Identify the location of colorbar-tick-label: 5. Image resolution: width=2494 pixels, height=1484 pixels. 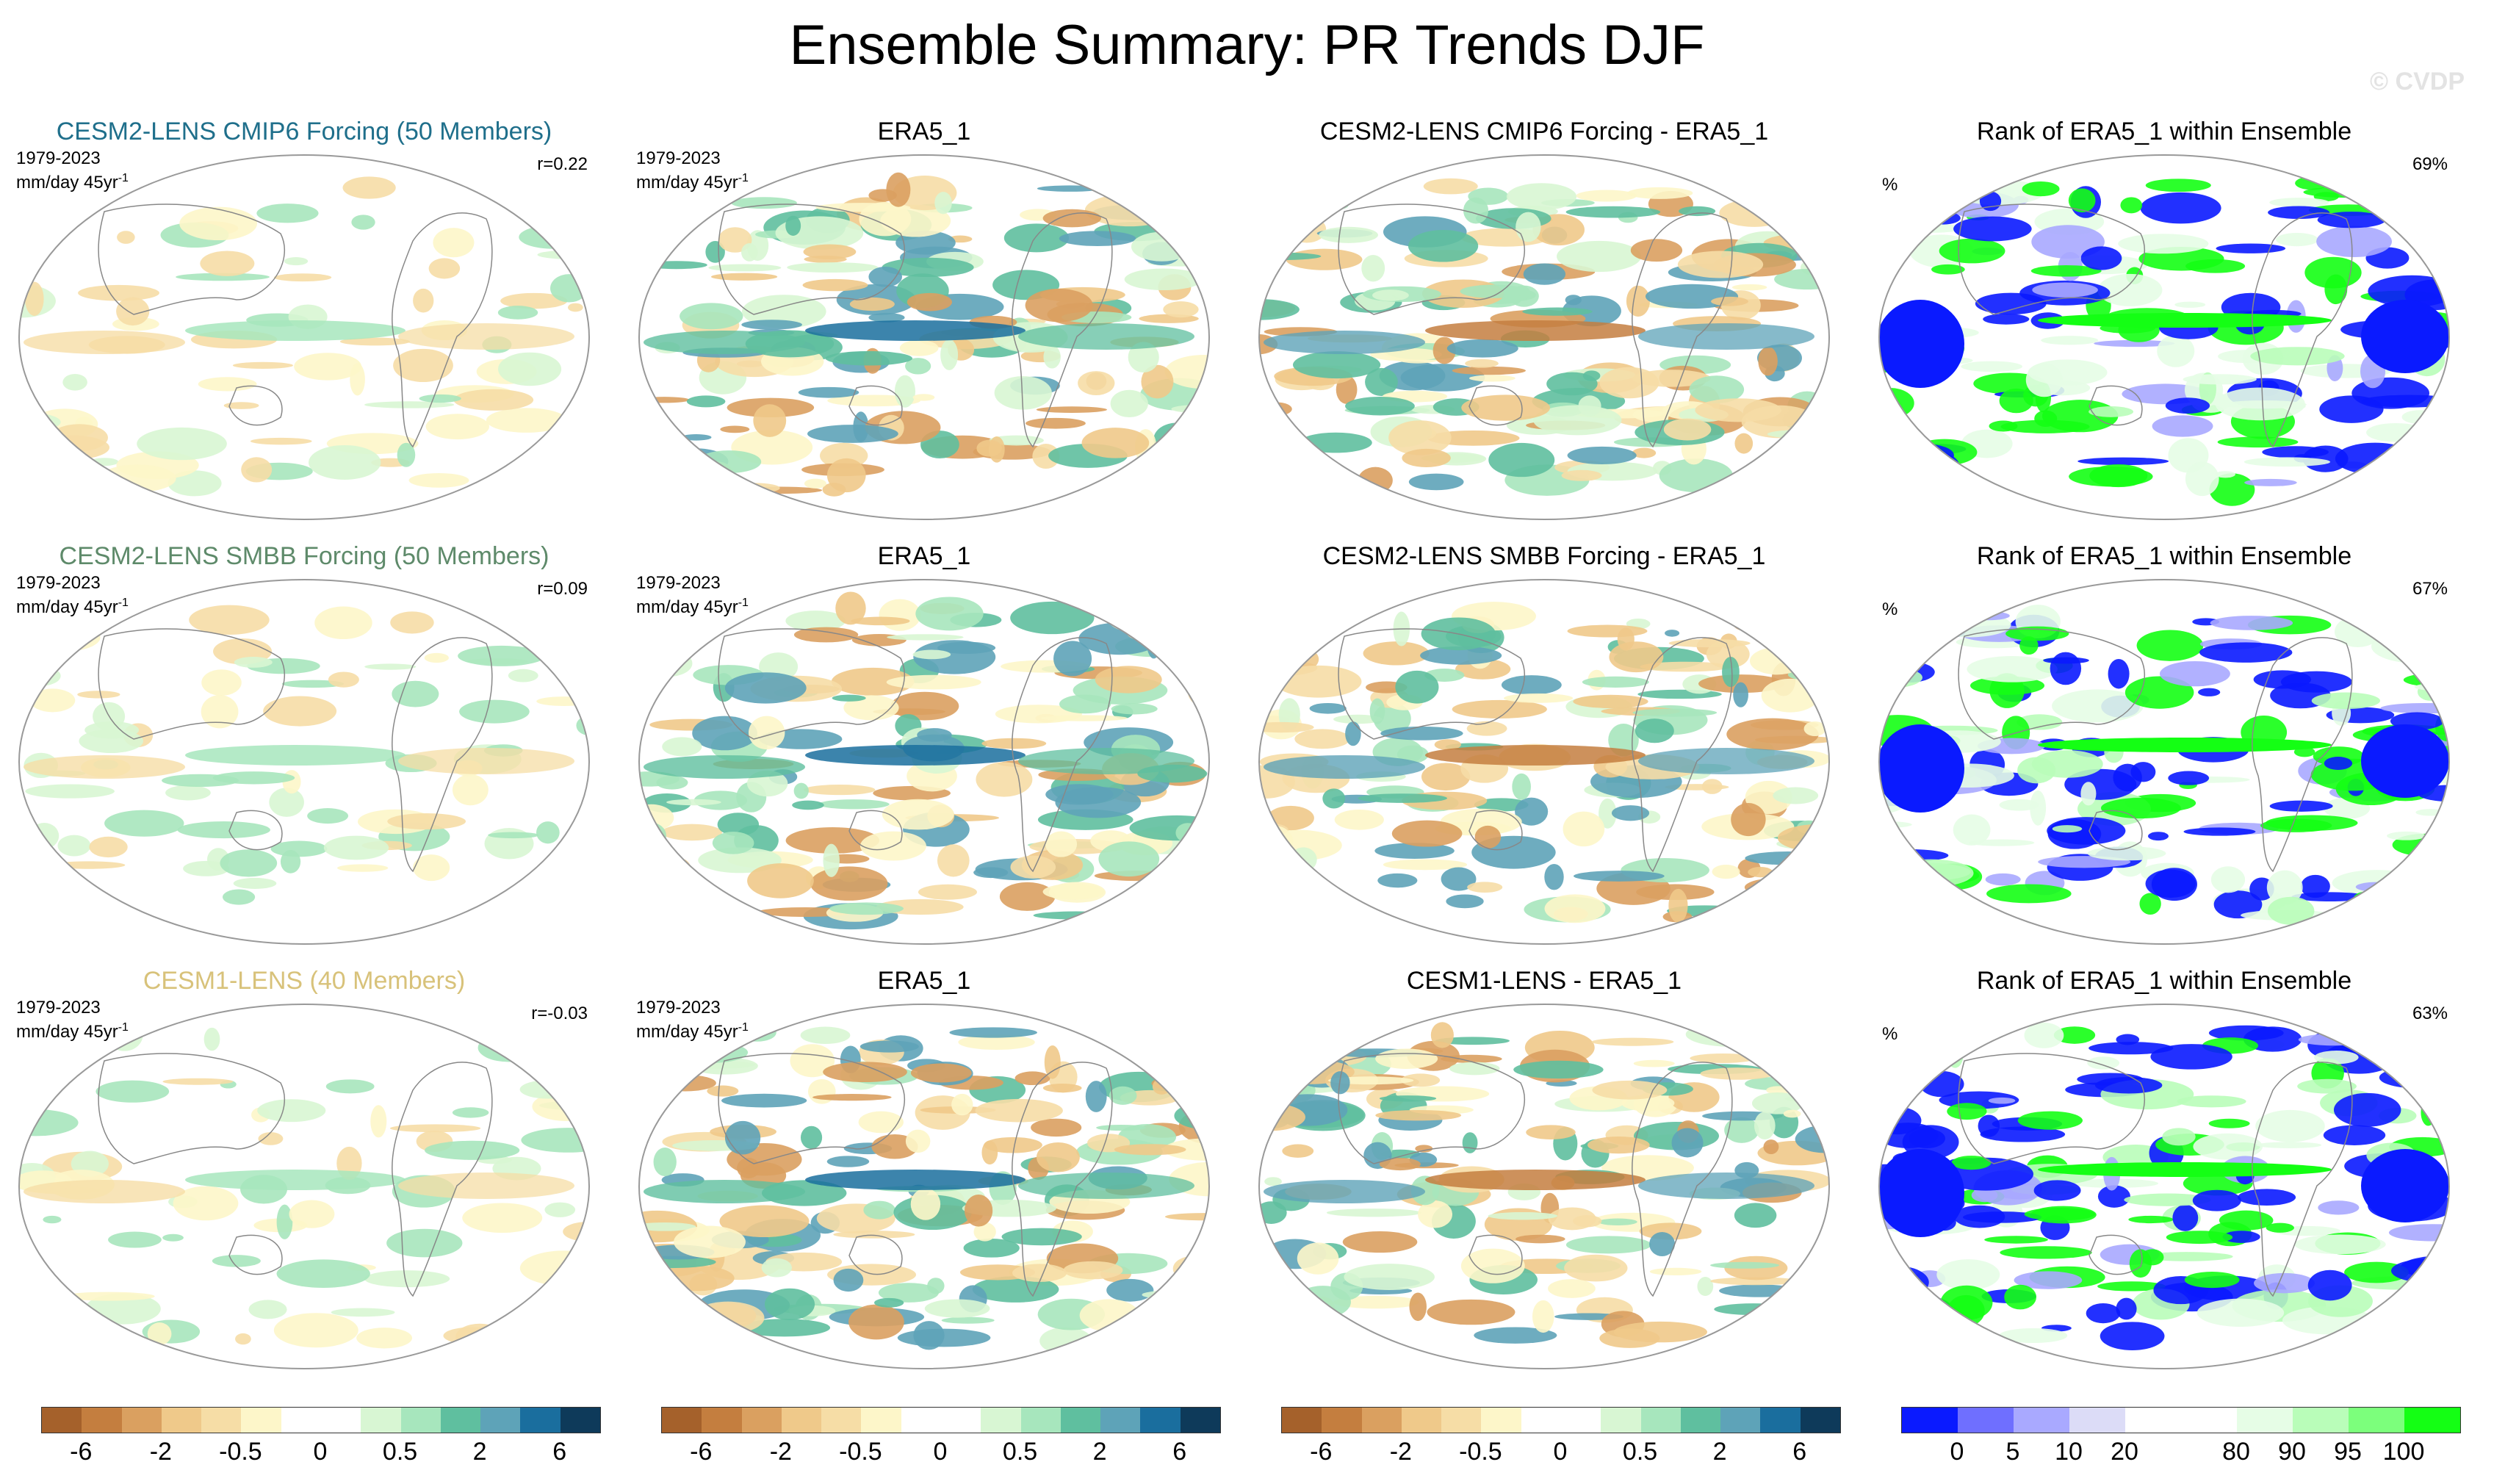
(2013, 1452).